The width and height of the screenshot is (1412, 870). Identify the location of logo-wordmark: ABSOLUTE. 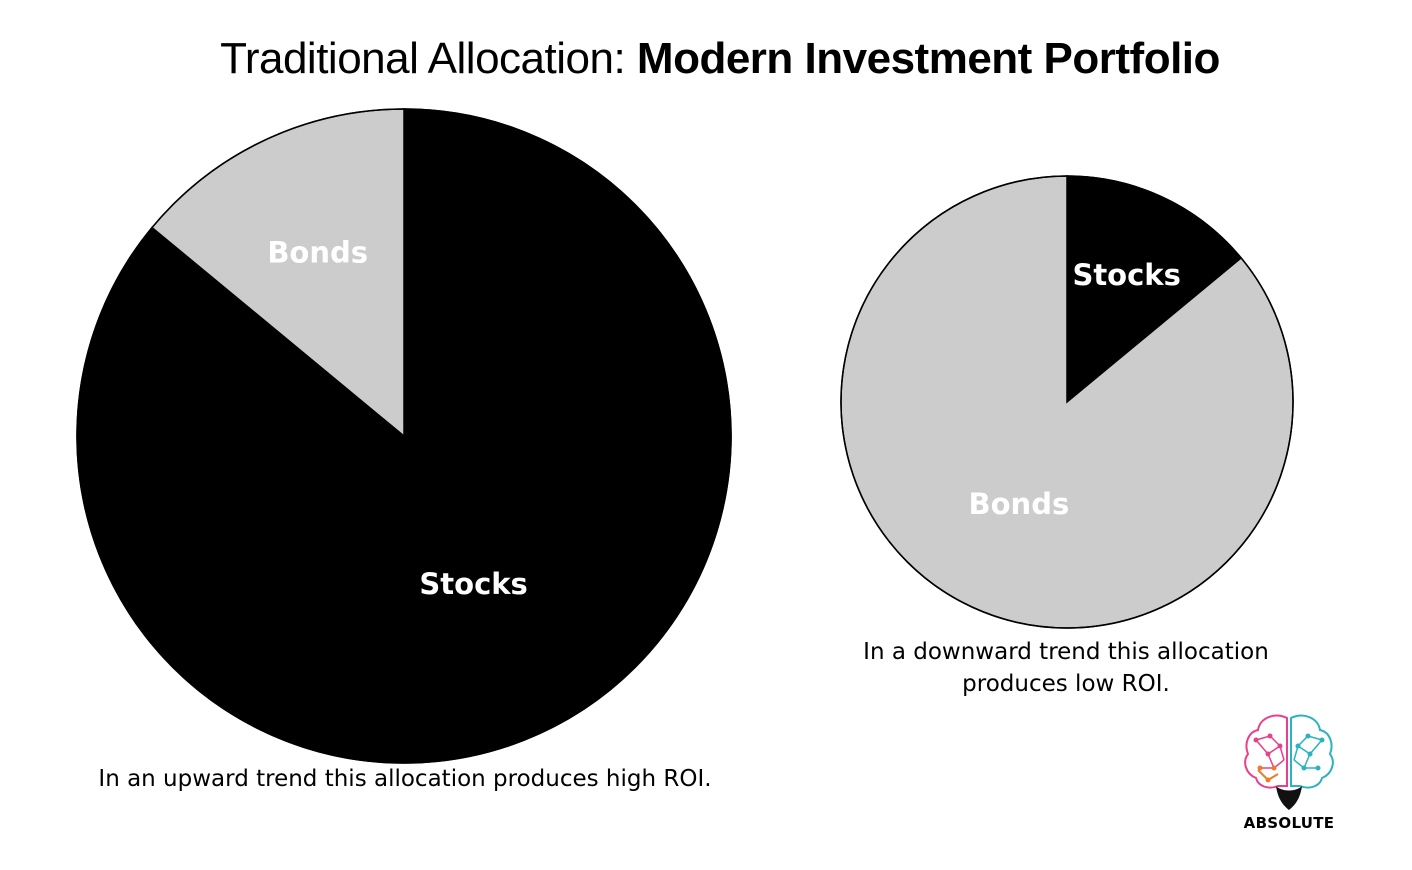
(1289, 823).